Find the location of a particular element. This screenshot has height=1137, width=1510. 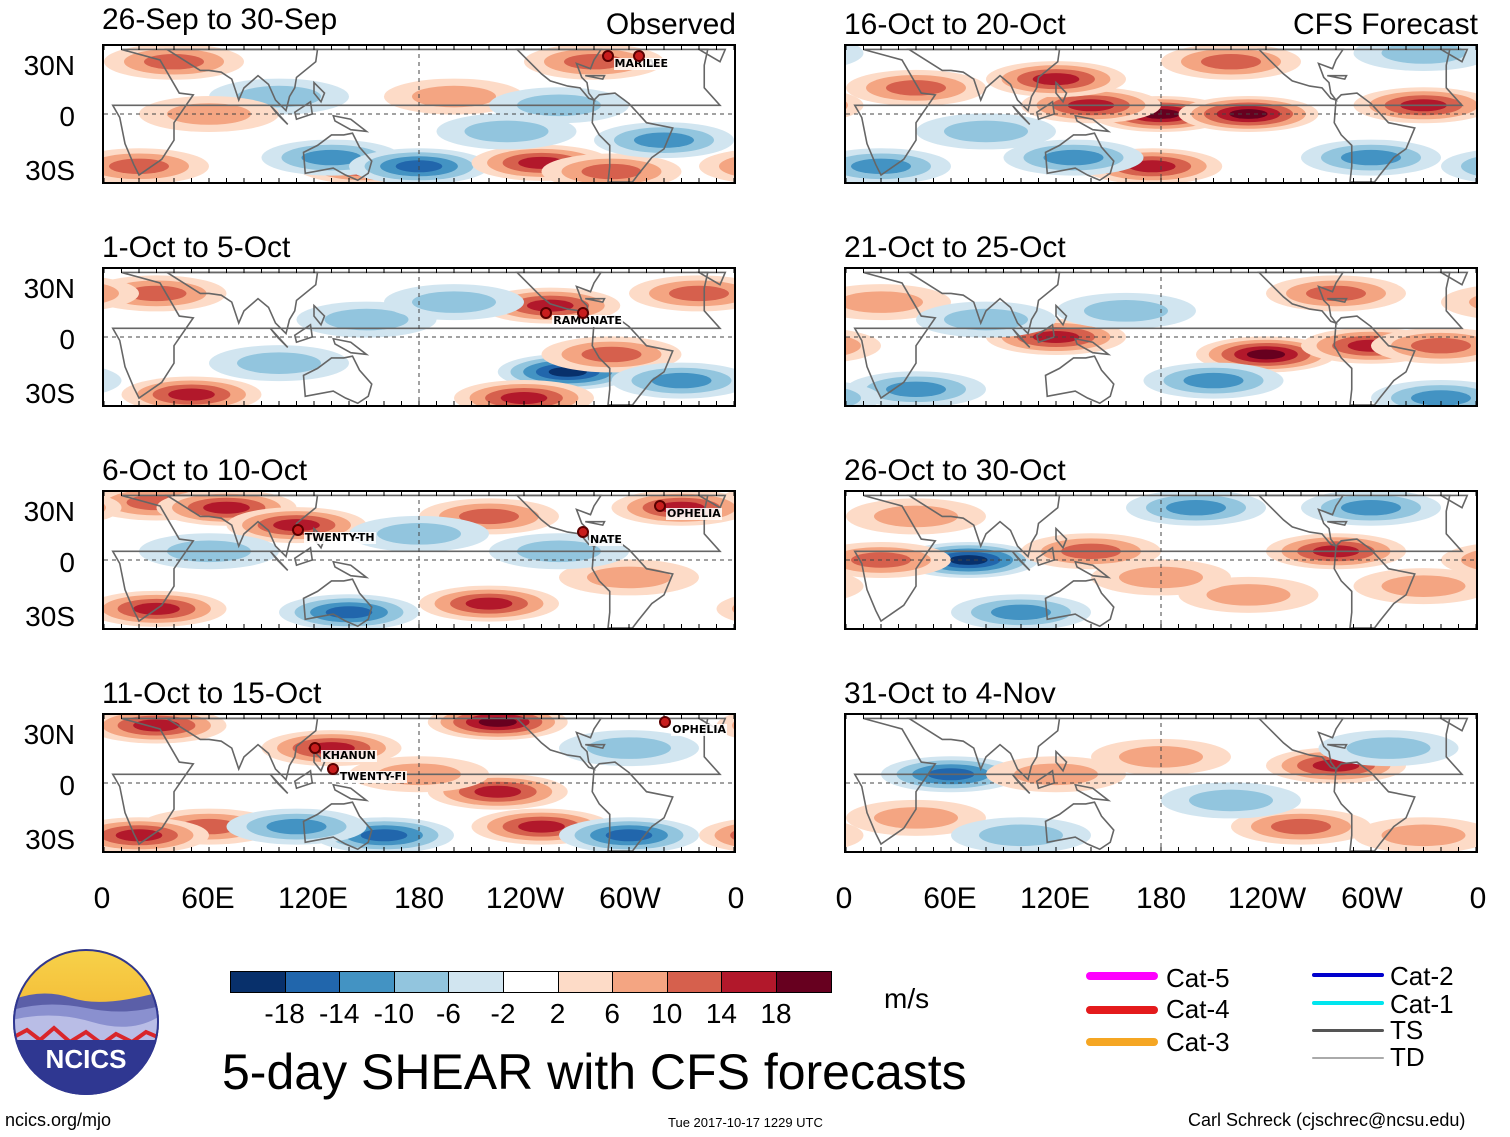

storm-name: TWENTY-FI is located at coordinates (373, 777).